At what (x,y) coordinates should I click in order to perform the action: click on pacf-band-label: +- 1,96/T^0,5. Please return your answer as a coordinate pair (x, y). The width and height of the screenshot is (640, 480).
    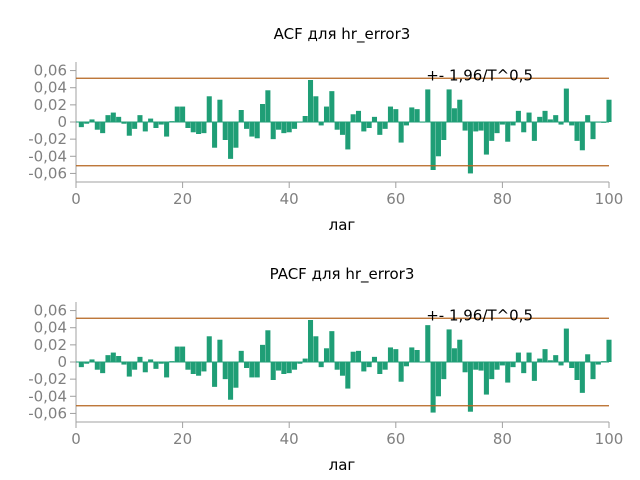
    Looking at the image, I should click on (479, 315).